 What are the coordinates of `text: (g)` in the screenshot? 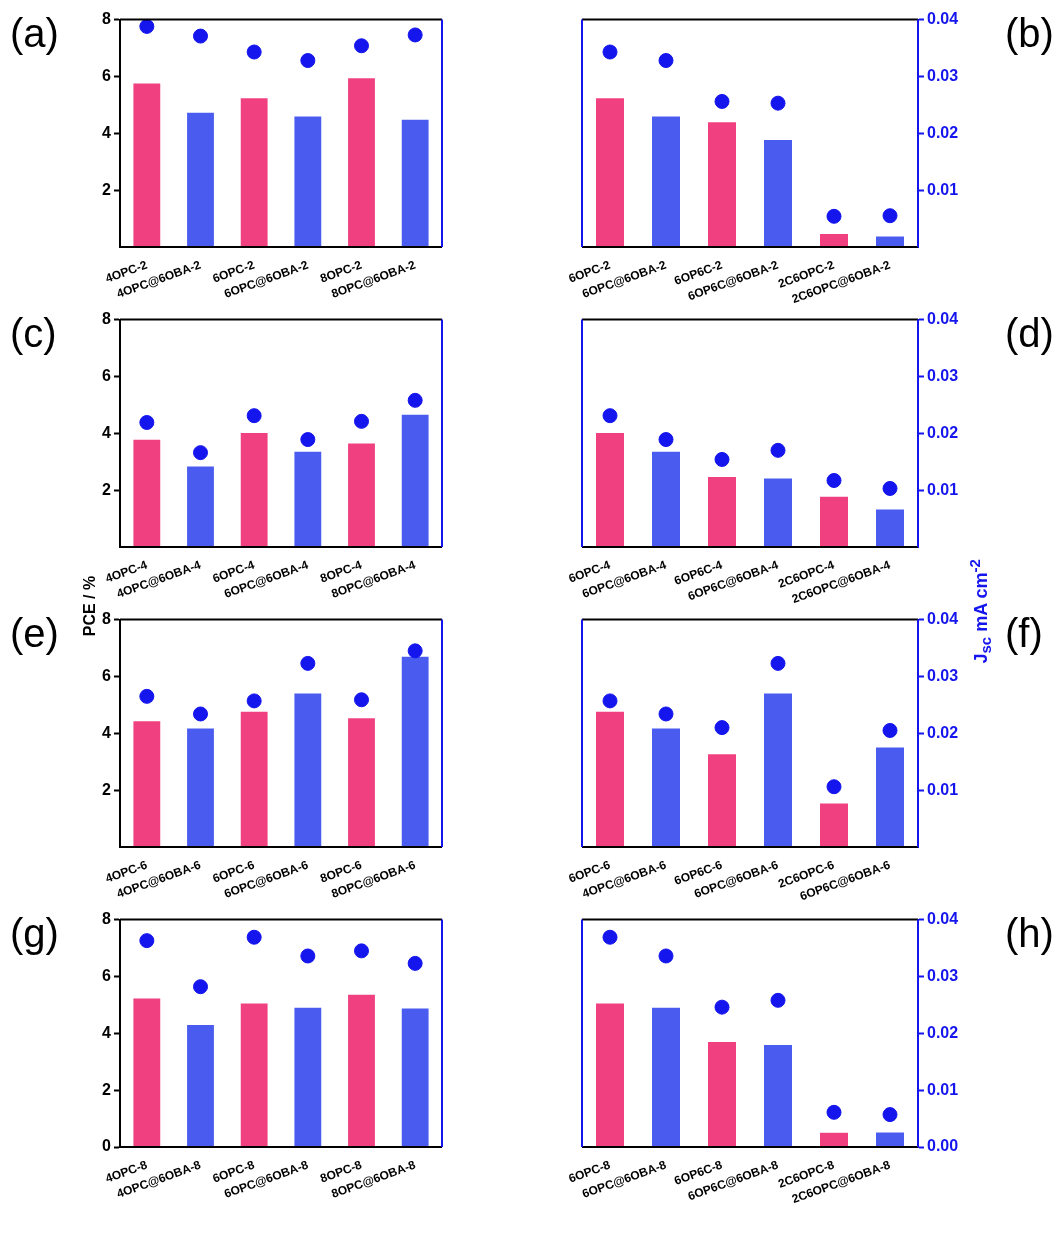 It's located at (34, 933).